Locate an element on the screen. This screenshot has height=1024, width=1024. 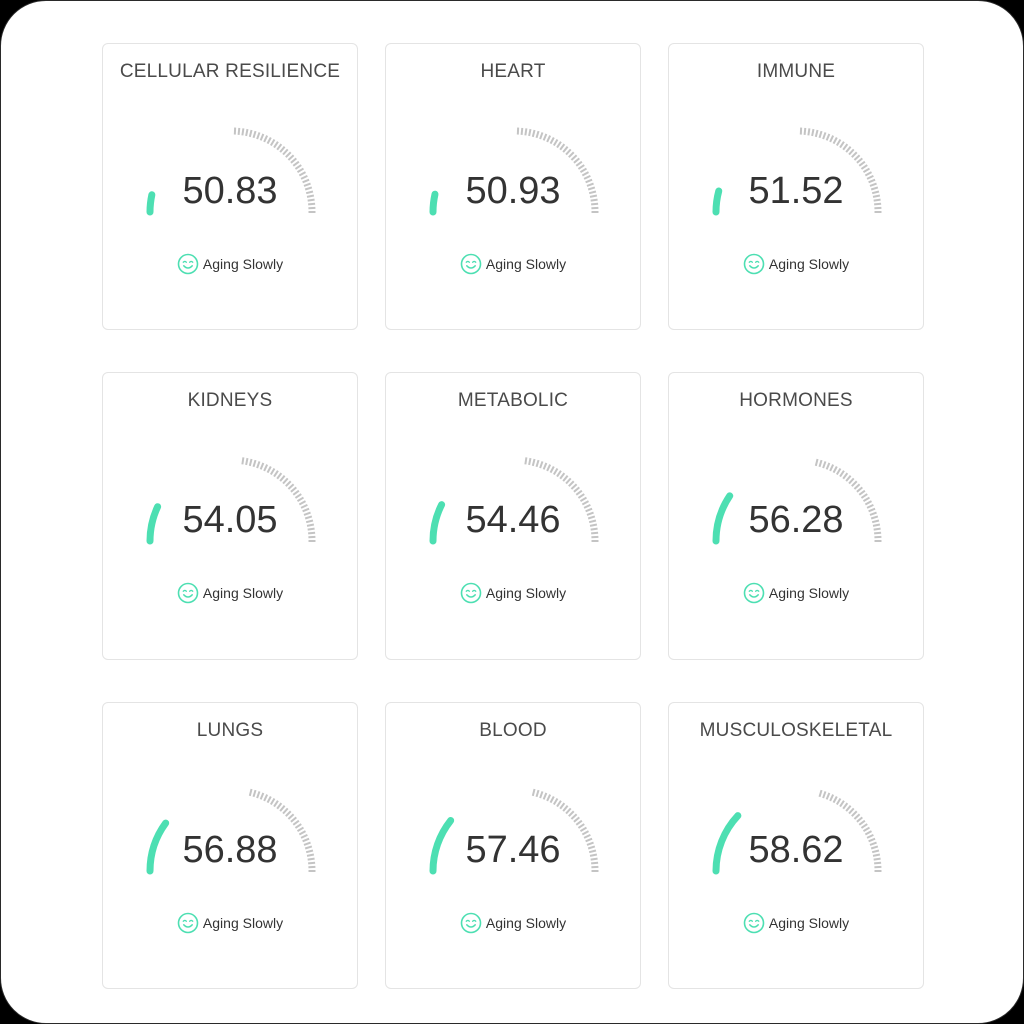
score-card-cellular-resilience: CELLULAR RESILIENCE 50.83 Aging Slowly is located at coordinates (230, 186).